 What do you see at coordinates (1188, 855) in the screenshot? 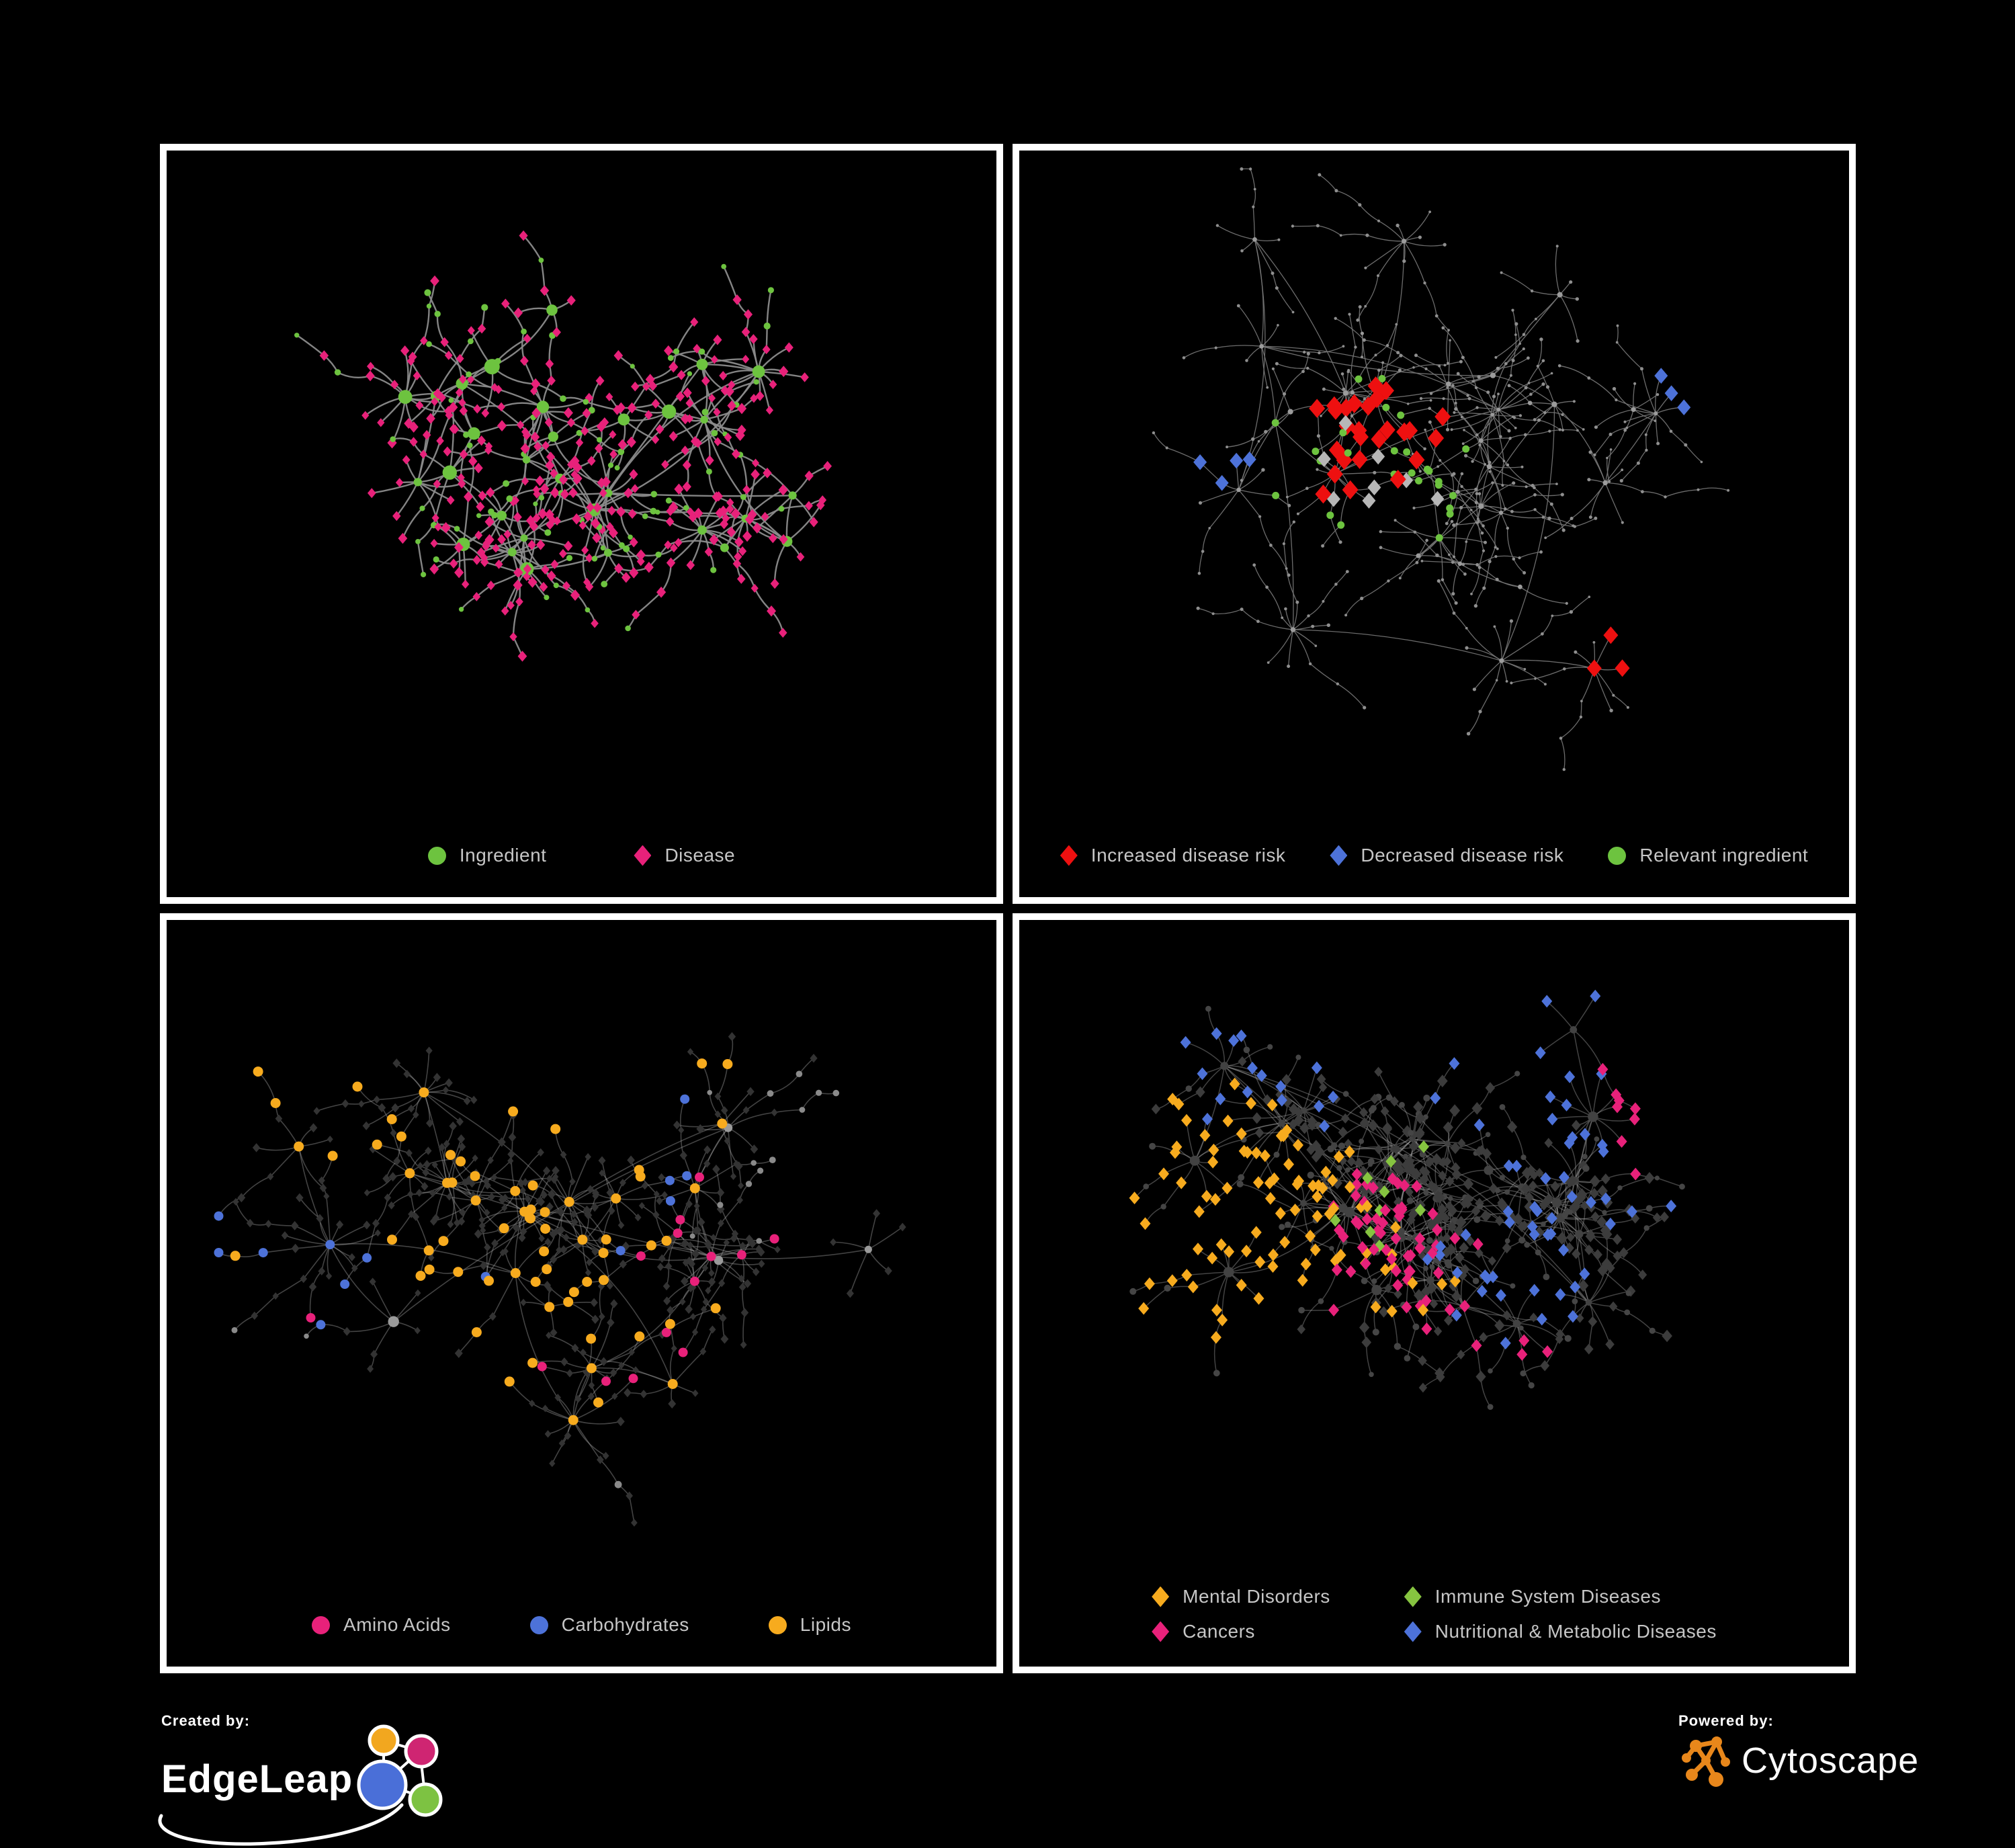
I see `legend-label: Increased disease risk` at bounding box center [1188, 855].